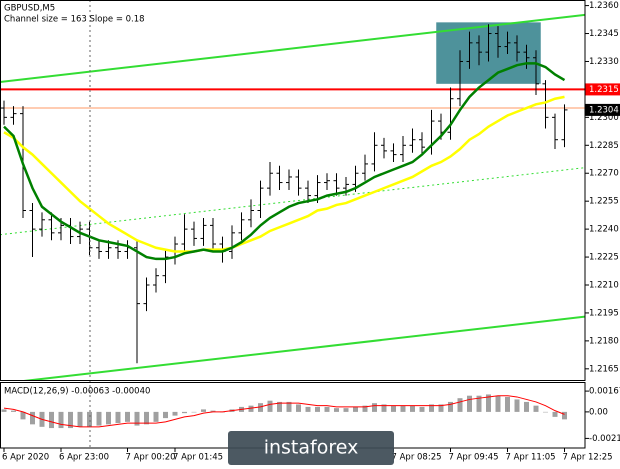 Image resolution: width=620 pixels, height=469 pixels. What do you see at coordinates (598, 412) in the screenshot?
I see `y-tick-label: 0.00` at bounding box center [598, 412].